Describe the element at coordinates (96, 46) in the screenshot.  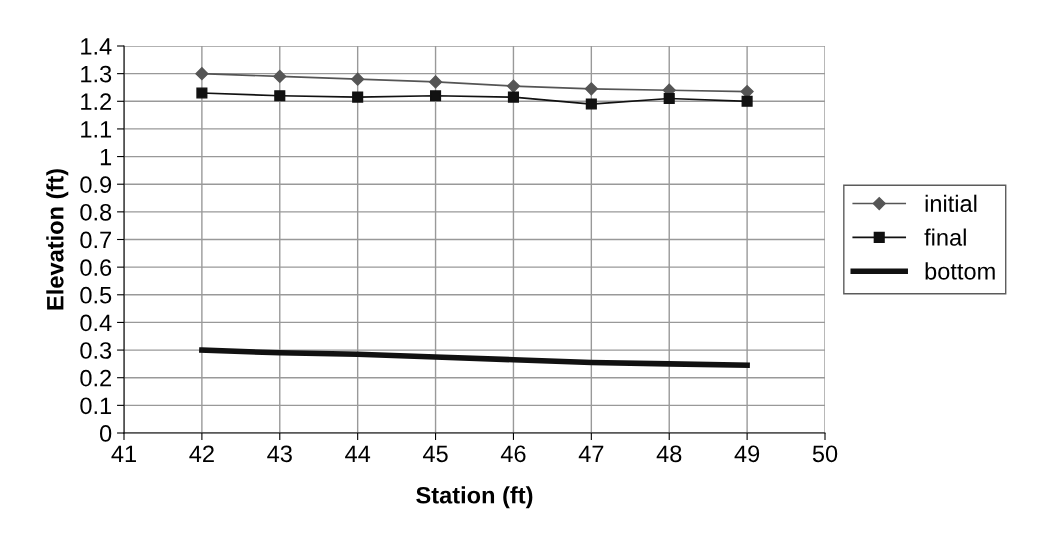
I see `y-tick-label: 1.4` at that location.